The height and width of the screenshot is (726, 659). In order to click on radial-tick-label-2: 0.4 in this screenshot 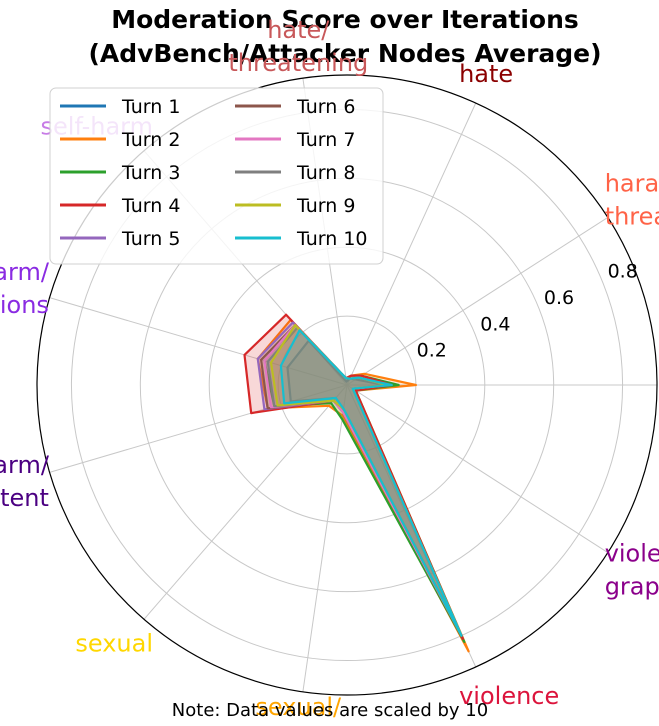, I will do `click(495, 324)`.